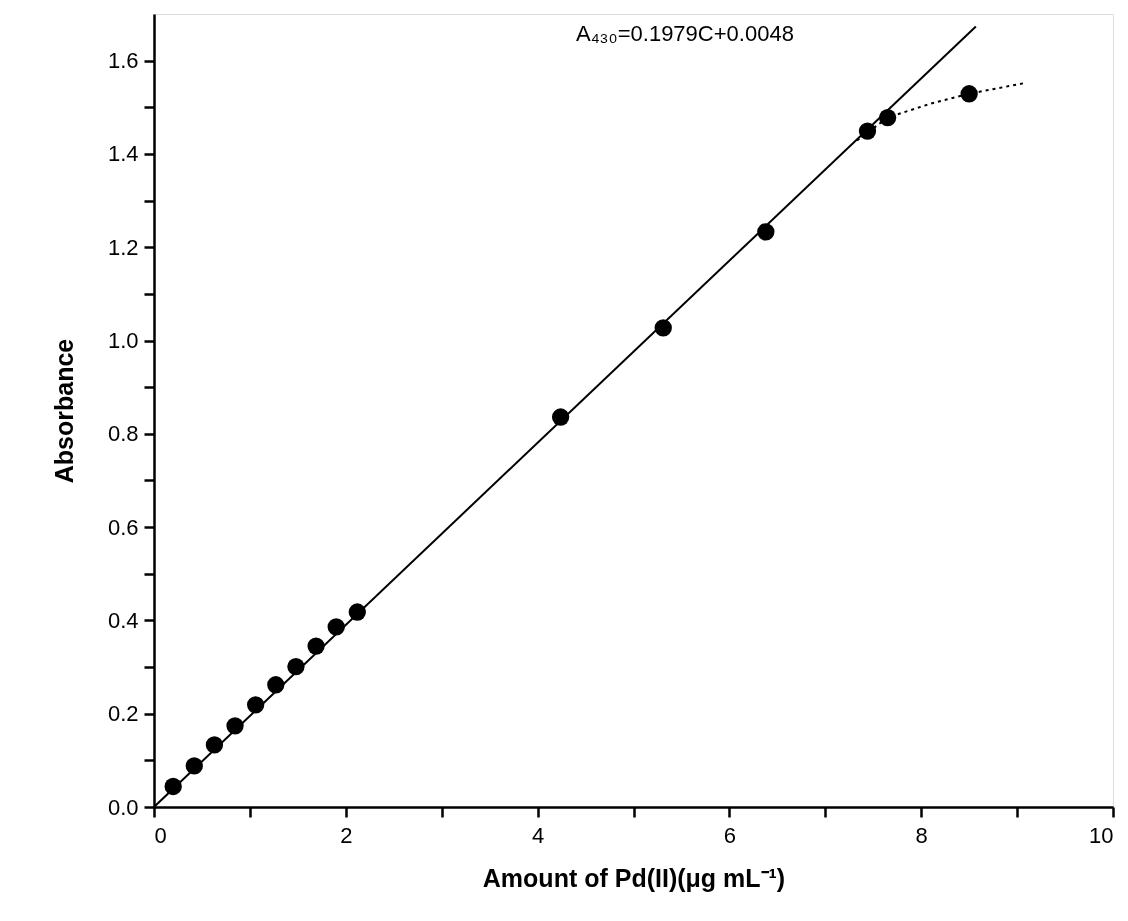 The width and height of the screenshot is (1128, 921). What do you see at coordinates (123, 807) in the screenshot?
I see `y-tick-label: 0.0` at bounding box center [123, 807].